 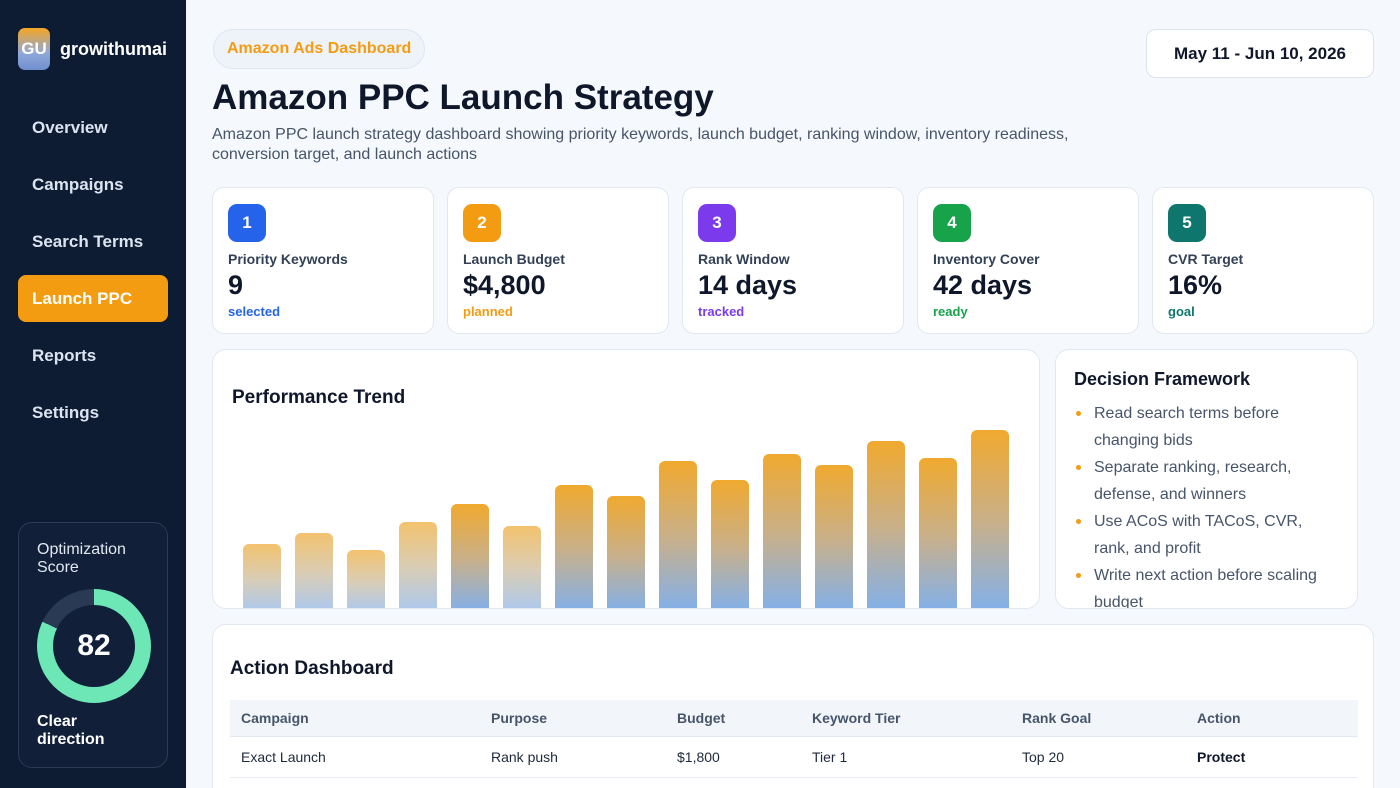 What do you see at coordinates (504, 285) in the screenshot?
I see `kpi-value: $4,800` at bounding box center [504, 285].